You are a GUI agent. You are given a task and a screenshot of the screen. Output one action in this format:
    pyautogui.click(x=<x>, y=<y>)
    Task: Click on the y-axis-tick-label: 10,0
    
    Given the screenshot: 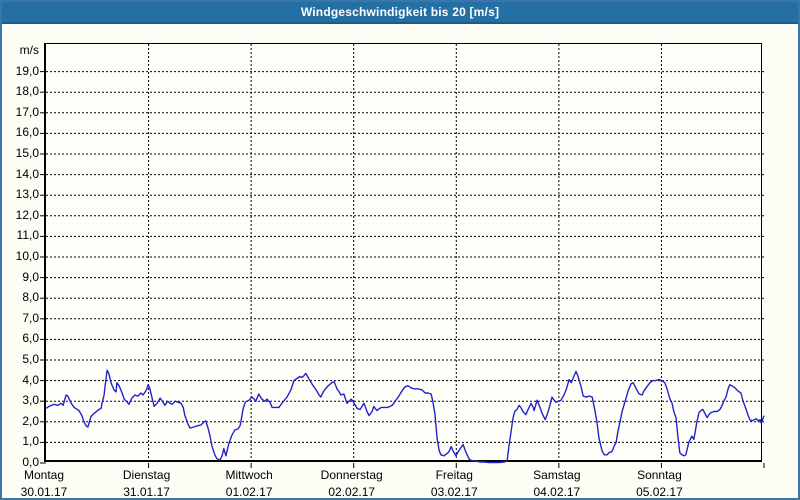 What is the action you would take?
    pyautogui.click(x=27, y=256)
    